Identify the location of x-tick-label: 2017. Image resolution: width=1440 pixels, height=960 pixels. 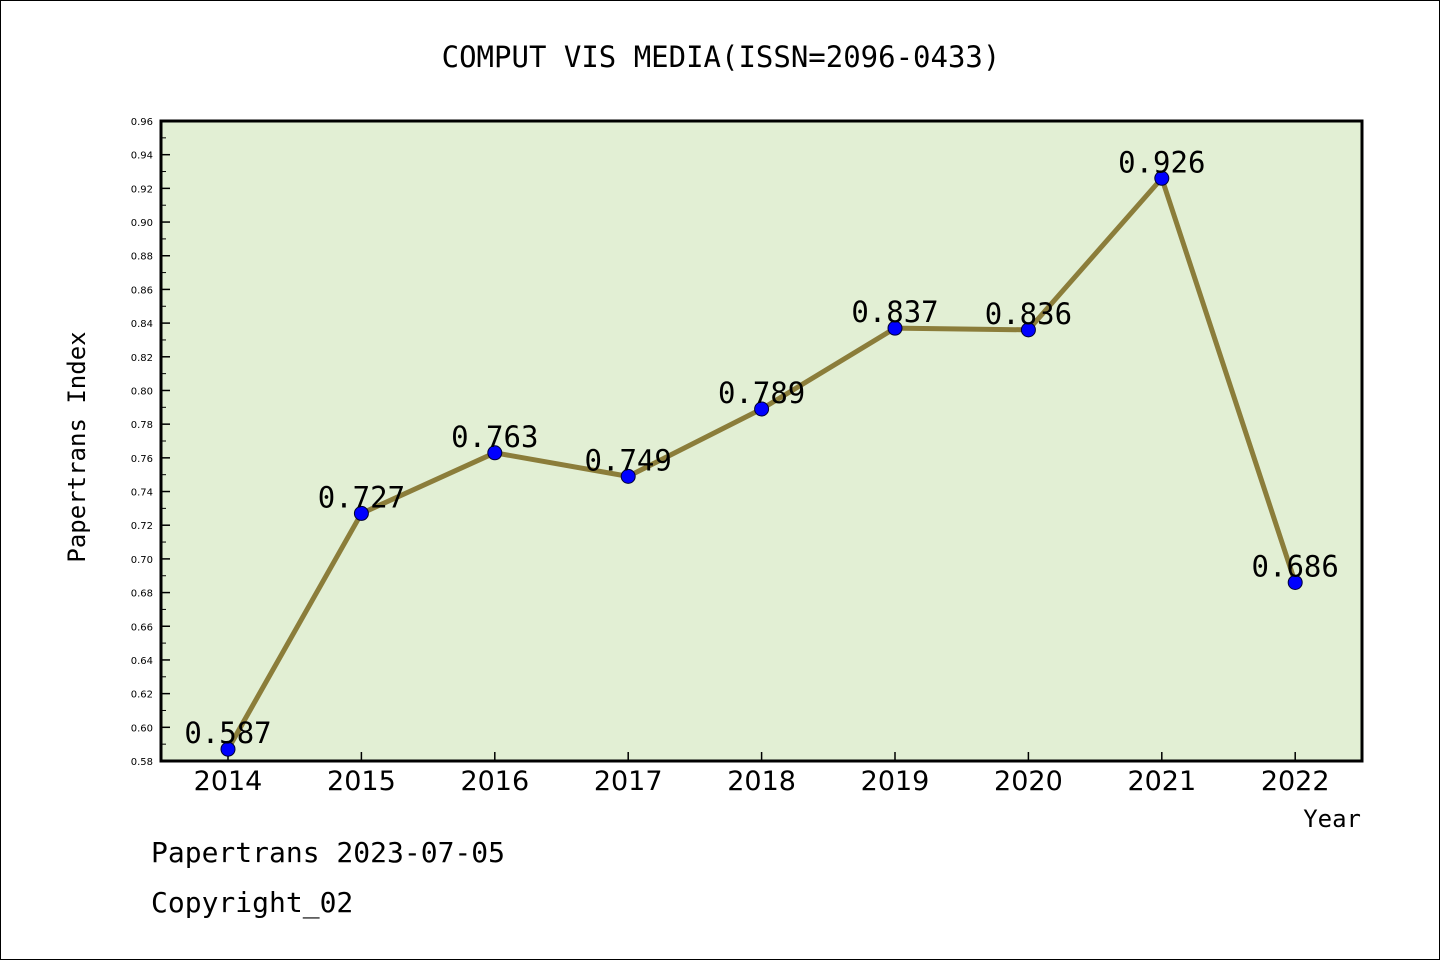
(628, 781).